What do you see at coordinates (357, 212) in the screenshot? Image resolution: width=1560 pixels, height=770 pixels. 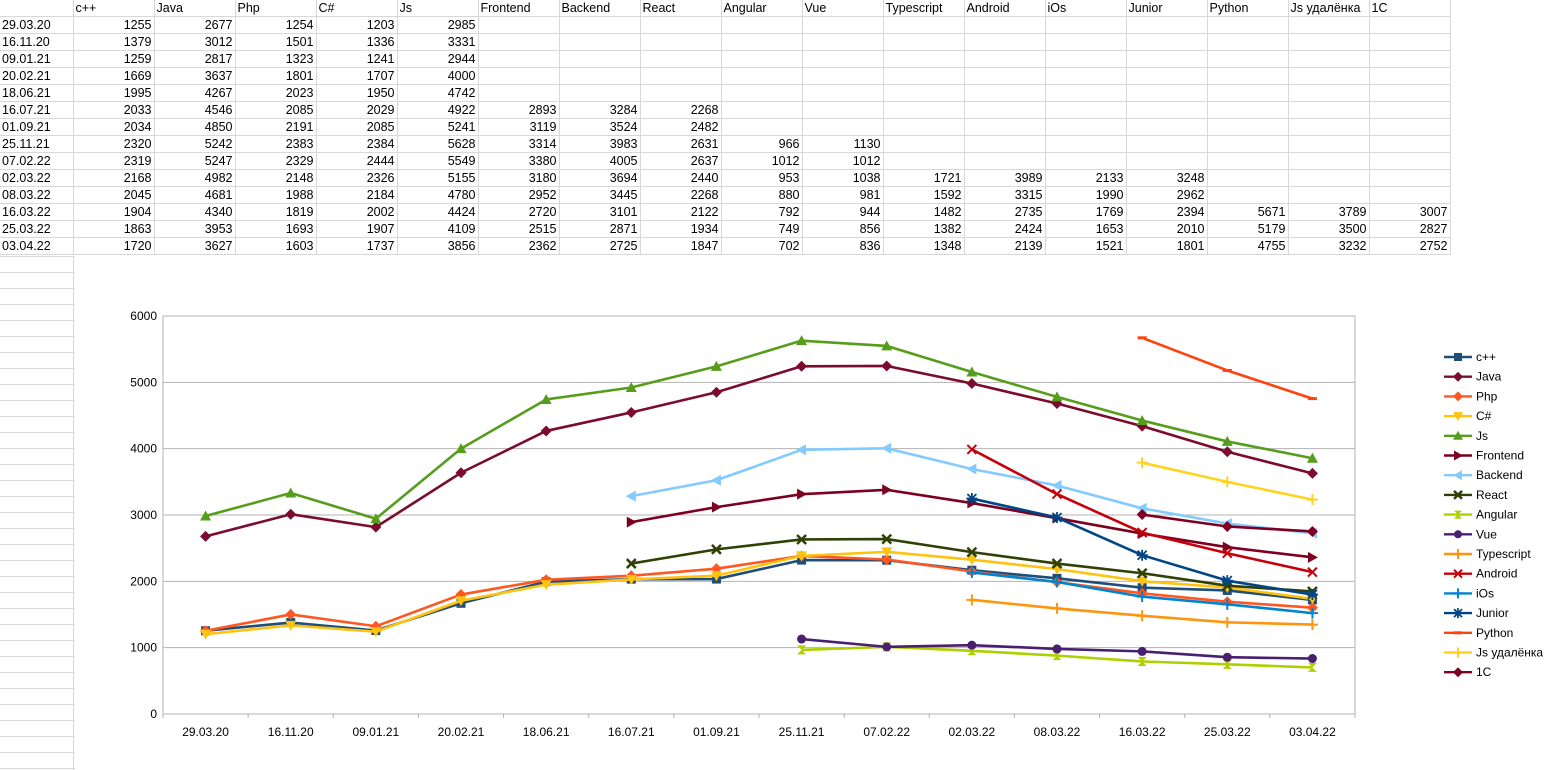 I see `value-cell: 2002` at bounding box center [357, 212].